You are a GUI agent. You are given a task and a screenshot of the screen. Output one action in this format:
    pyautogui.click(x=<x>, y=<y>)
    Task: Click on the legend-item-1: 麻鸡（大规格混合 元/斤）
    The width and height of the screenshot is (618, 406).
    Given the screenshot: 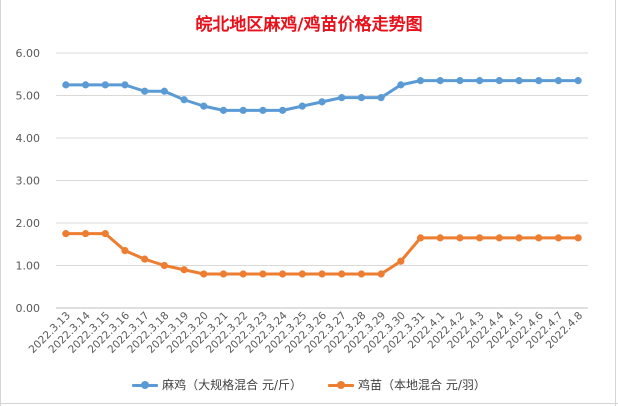 What is the action you would take?
    pyautogui.click(x=217, y=384)
    